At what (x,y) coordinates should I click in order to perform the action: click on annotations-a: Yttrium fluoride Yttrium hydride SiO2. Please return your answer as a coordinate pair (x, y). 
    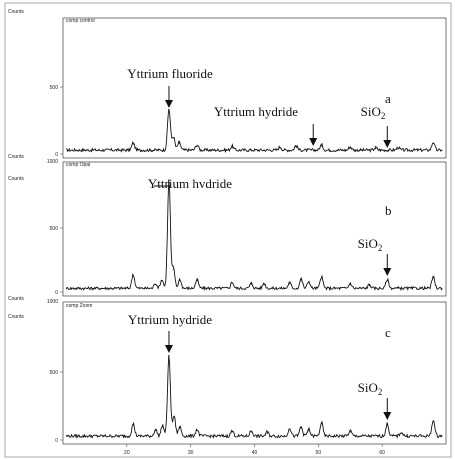
    Looking at the image, I should click on (259, 107).